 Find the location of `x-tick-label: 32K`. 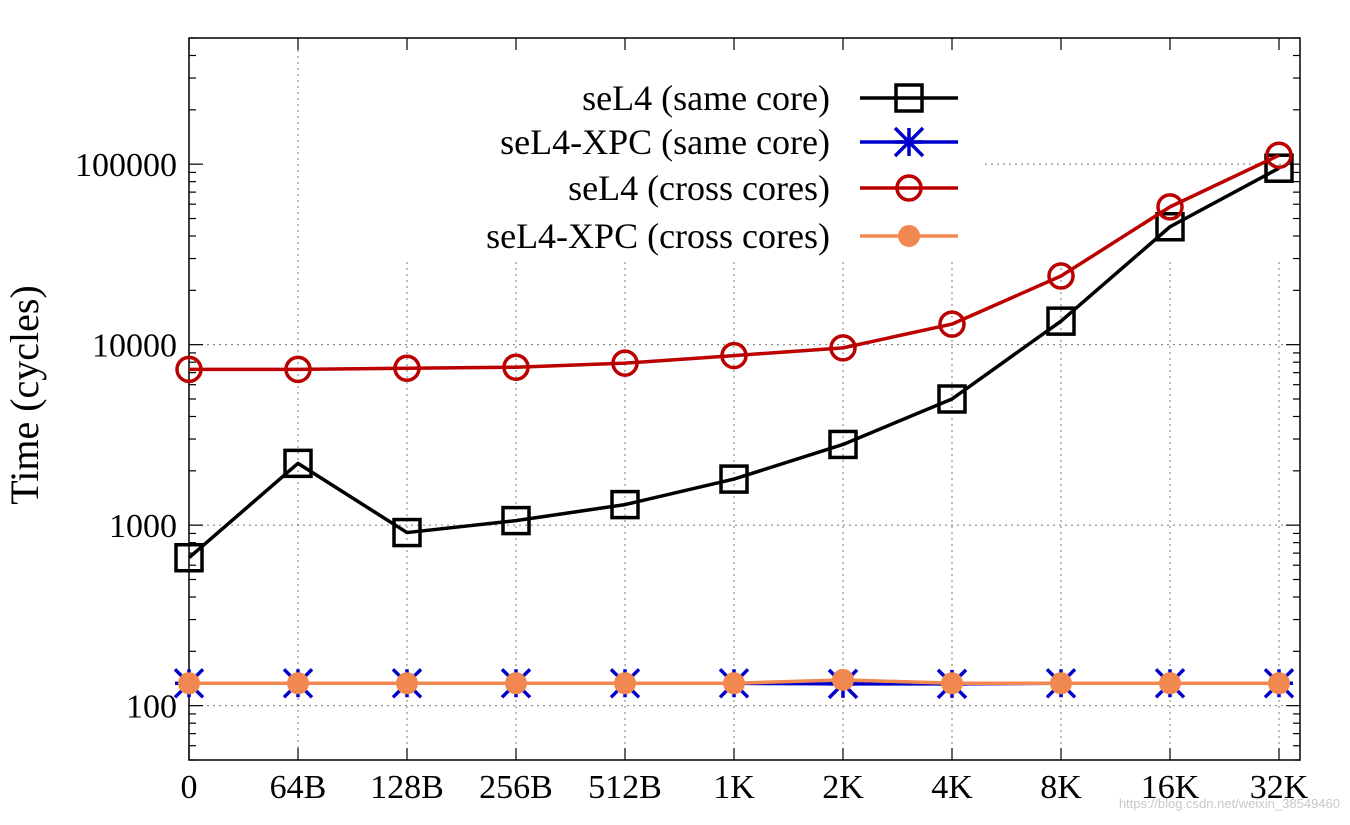

x-tick-label: 32K is located at coordinates (1279, 787).